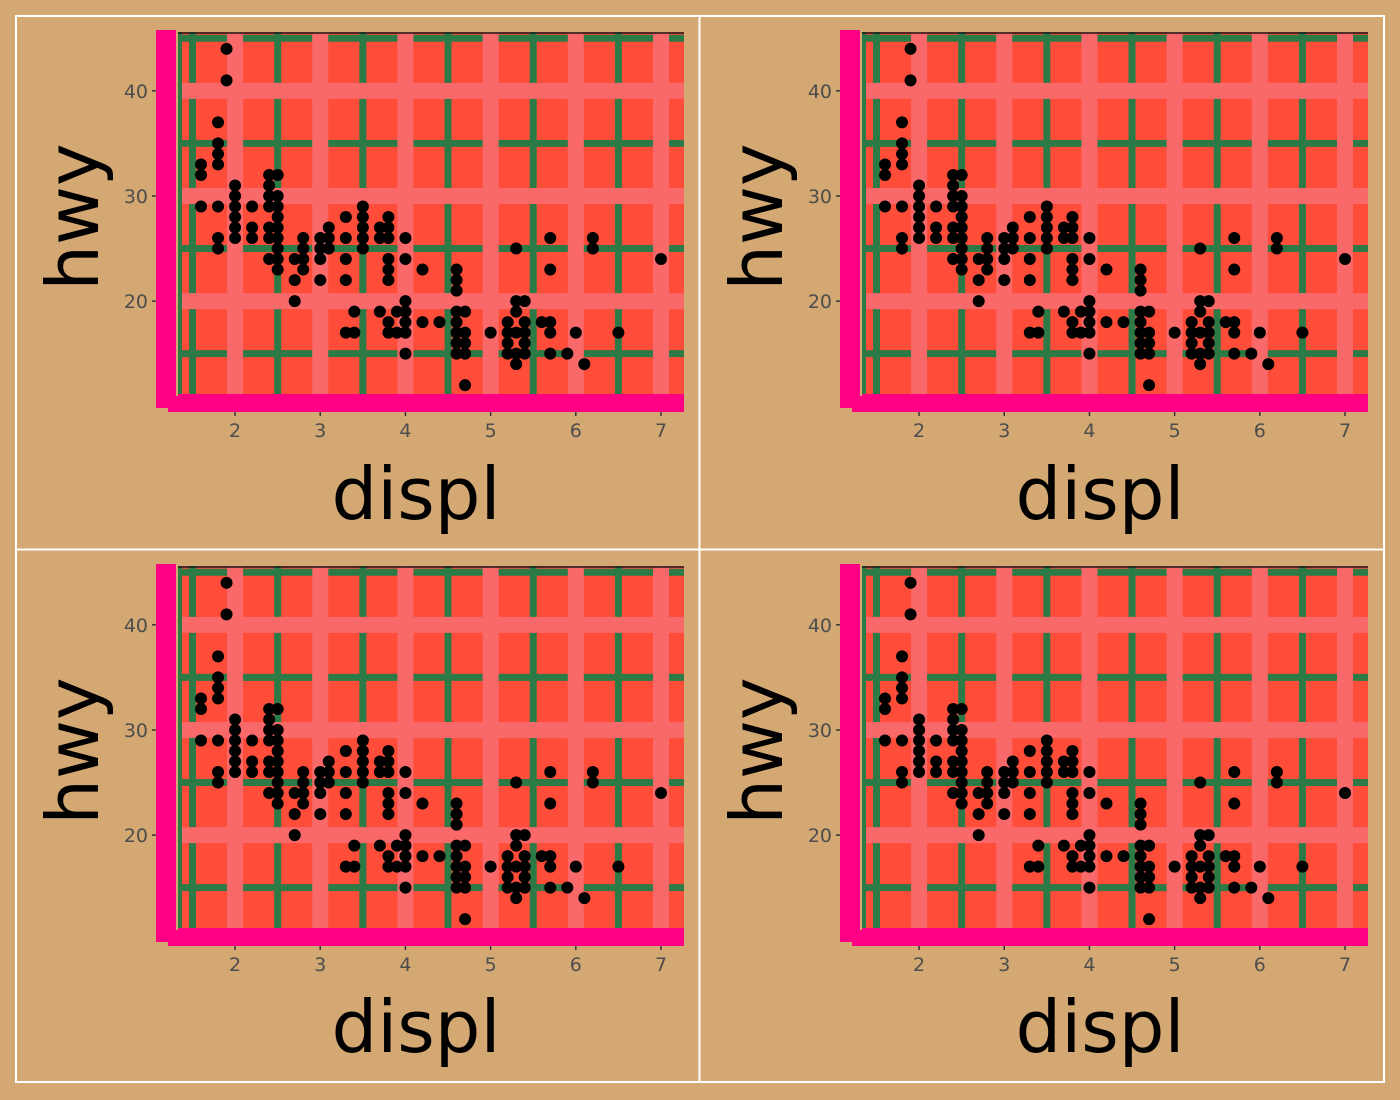 Image resolution: width=1400 pixels, height=1100 pixels. Describe the element at coordinates (1345, 431) in the screenshot. I see `x-tick-label: 7` at that location.